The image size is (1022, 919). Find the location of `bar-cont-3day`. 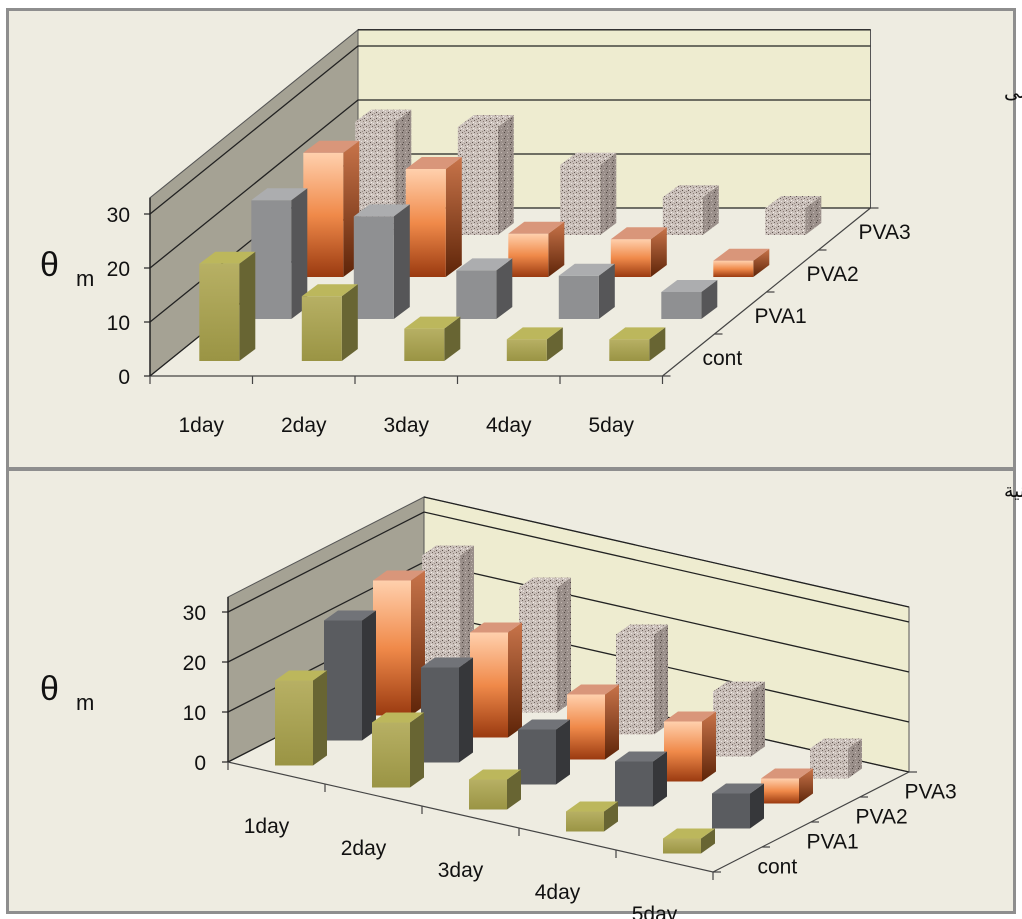

bar-cont-3day is located at coordinates (495, 789).